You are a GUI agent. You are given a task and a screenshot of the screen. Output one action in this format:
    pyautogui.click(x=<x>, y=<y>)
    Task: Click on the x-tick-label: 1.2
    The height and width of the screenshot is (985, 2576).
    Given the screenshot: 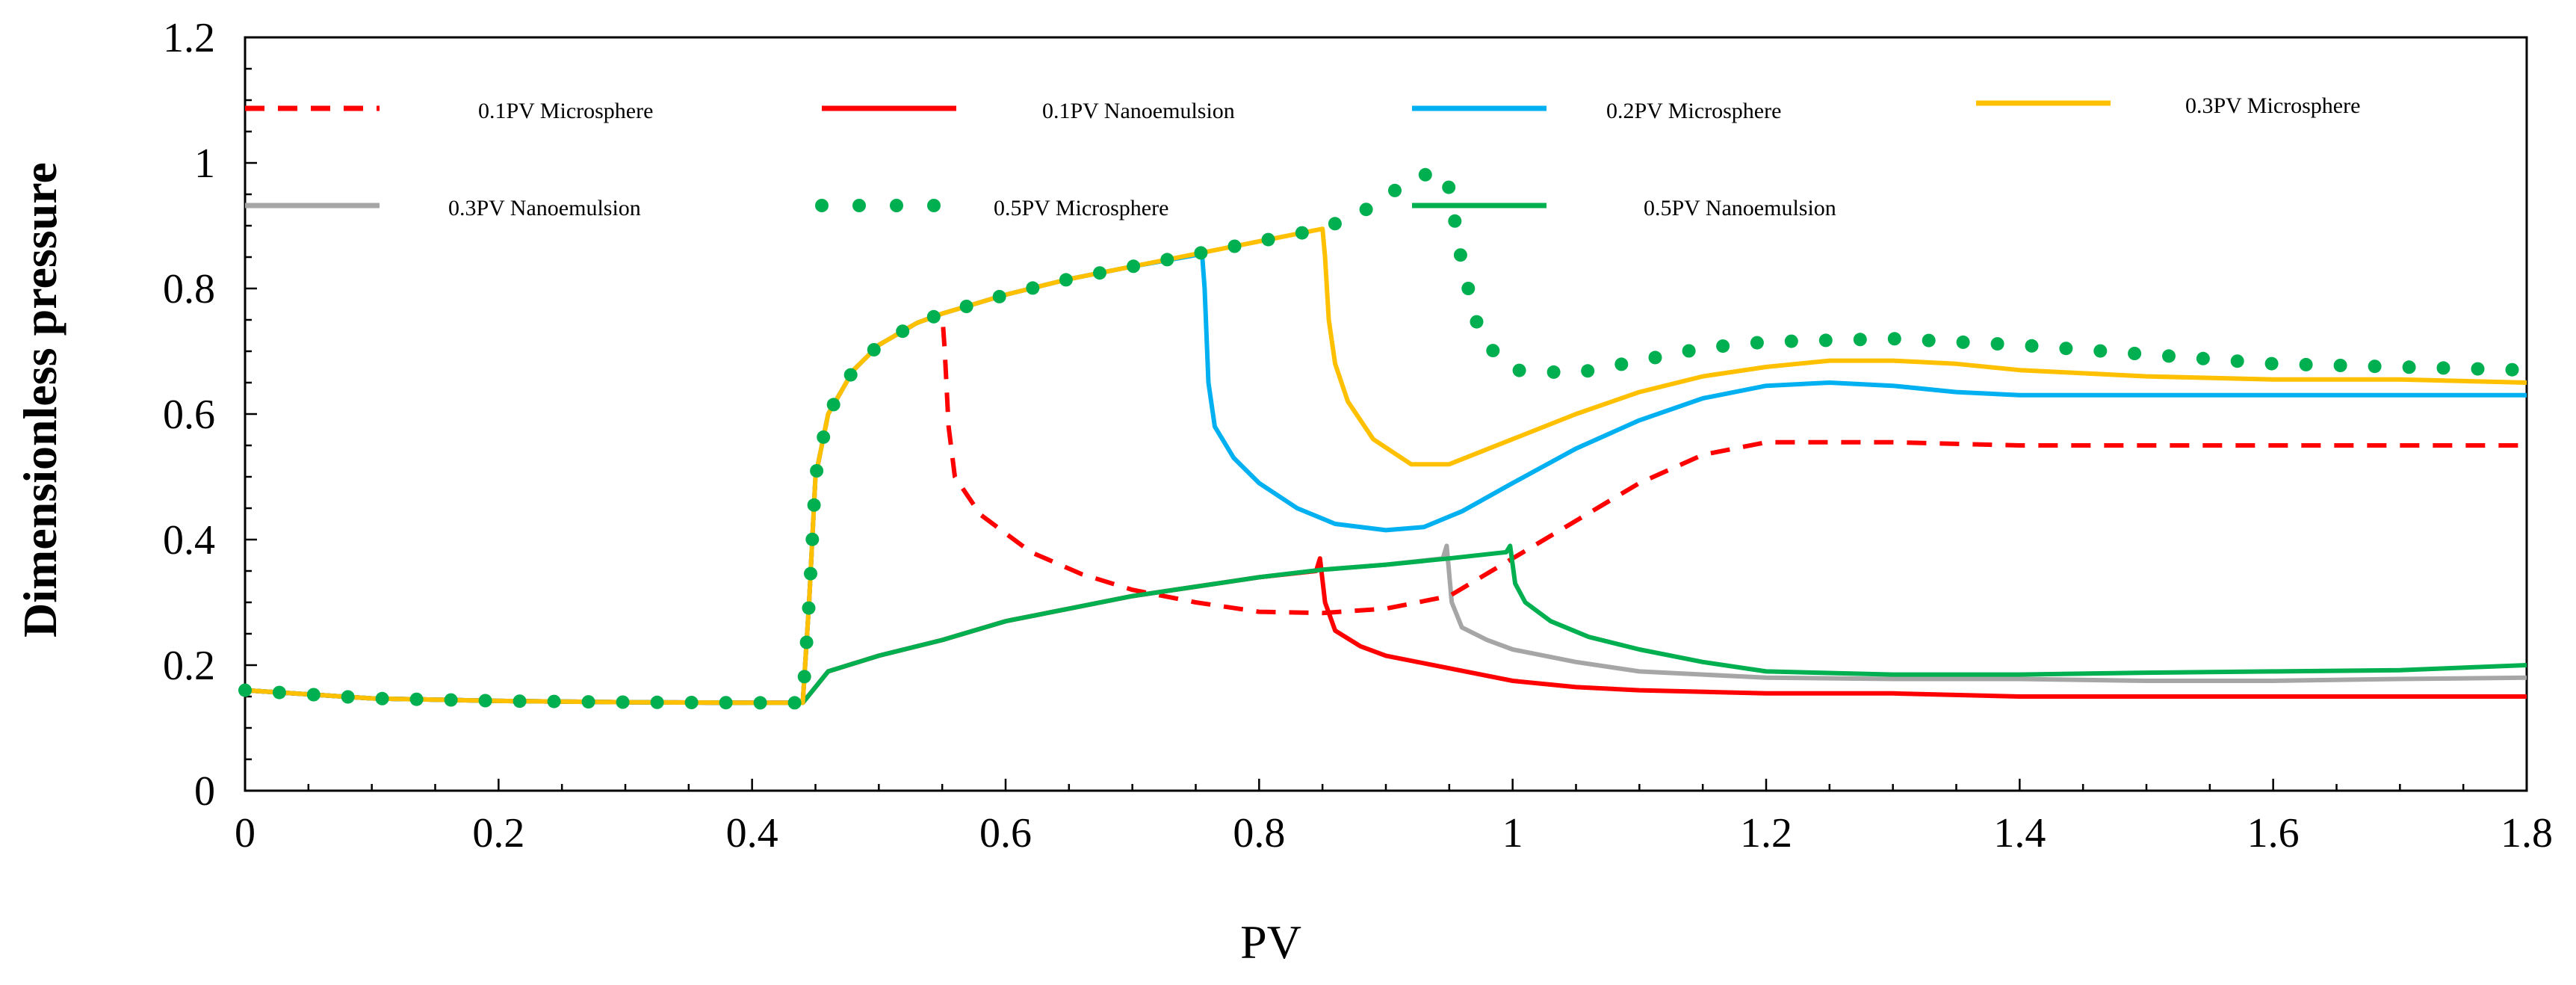 What is the action you would take?
    pyautogui.click(x=1766, y=833)
    